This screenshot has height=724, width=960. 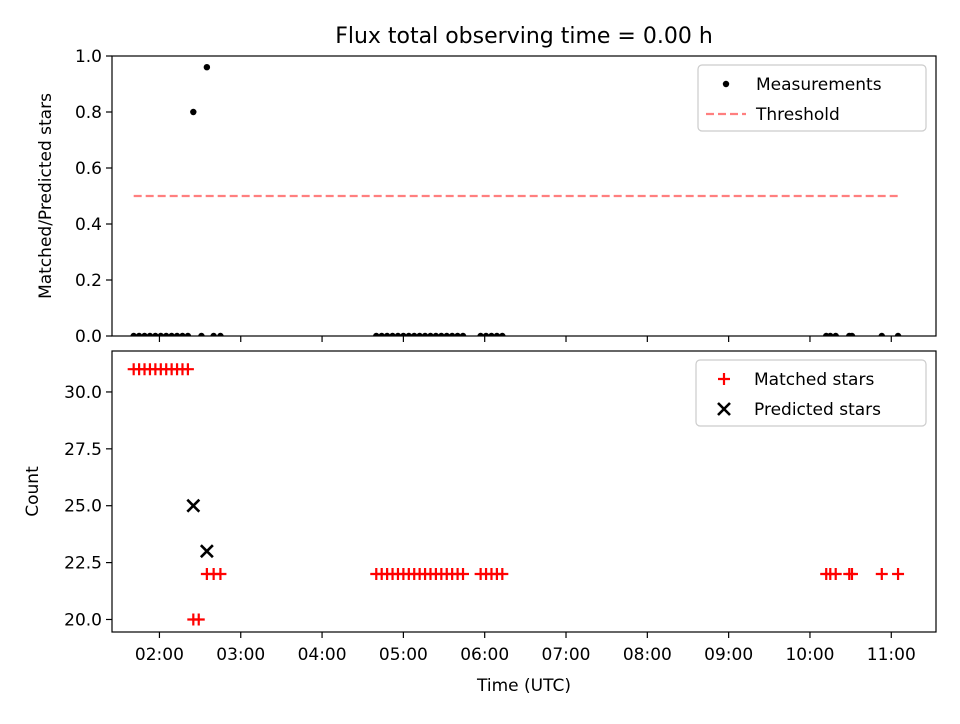 I want to click on x-tick-label: 03:00, so click(x=240, y=655).